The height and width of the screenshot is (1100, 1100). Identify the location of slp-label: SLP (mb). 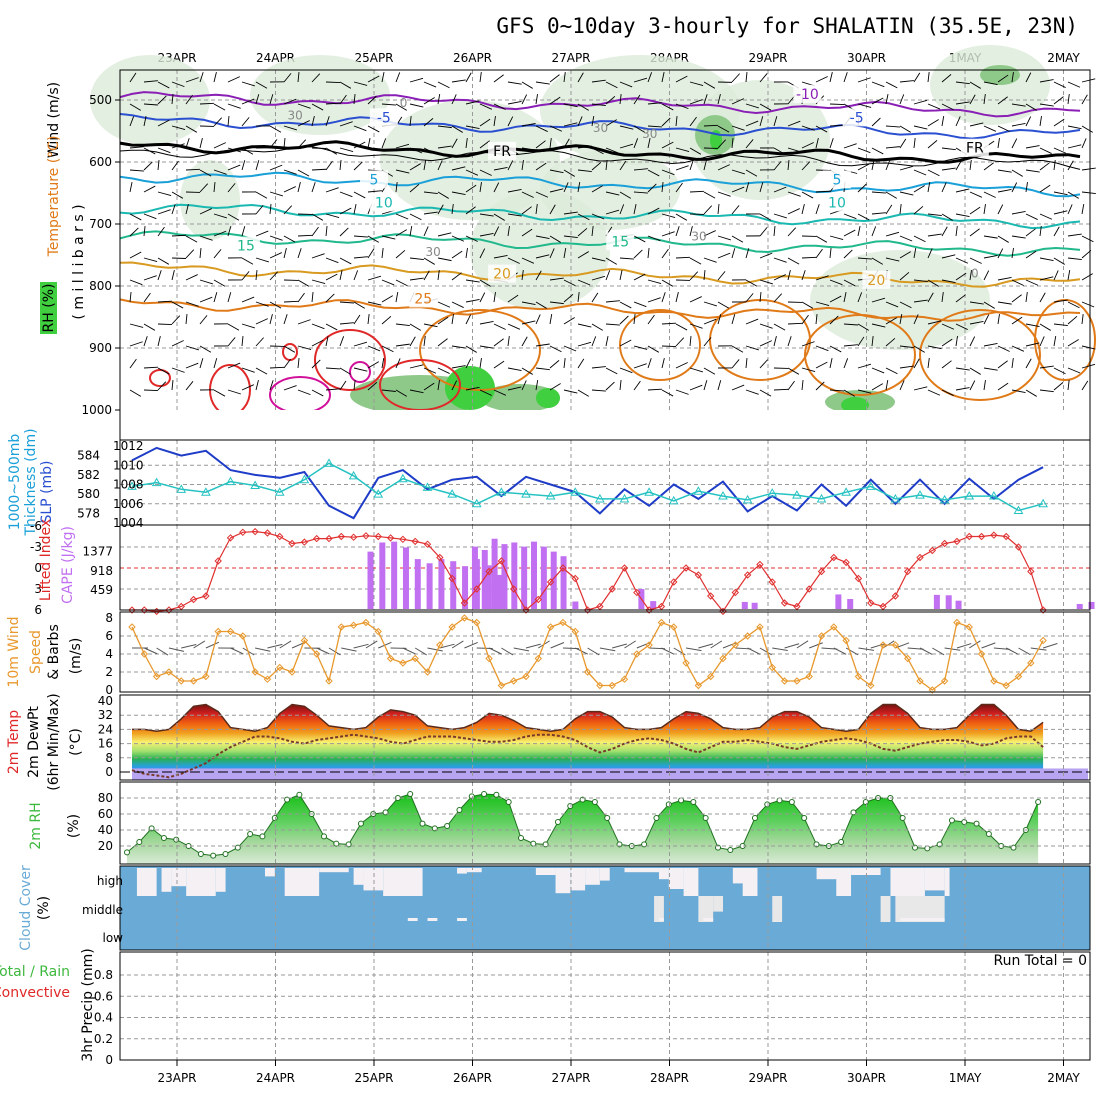
(47, 491).